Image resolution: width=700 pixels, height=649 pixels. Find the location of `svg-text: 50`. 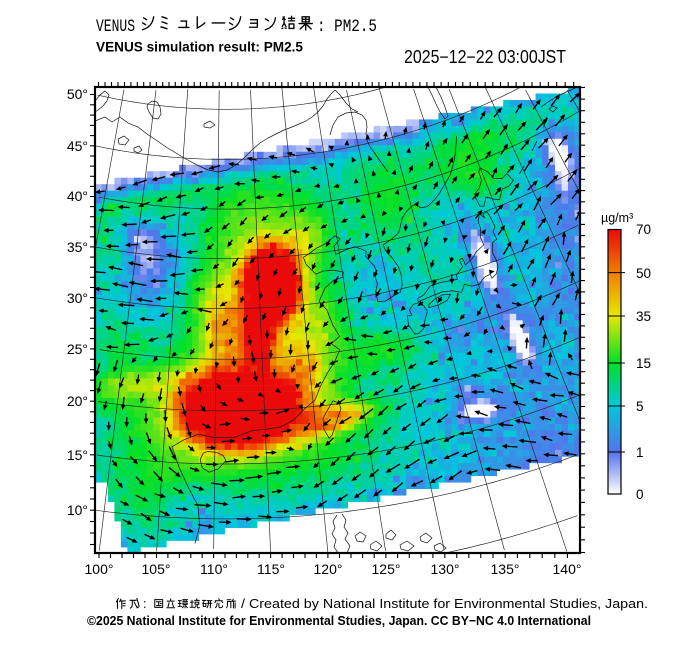

svg-text: 50 is located at coordinates (643, 273).